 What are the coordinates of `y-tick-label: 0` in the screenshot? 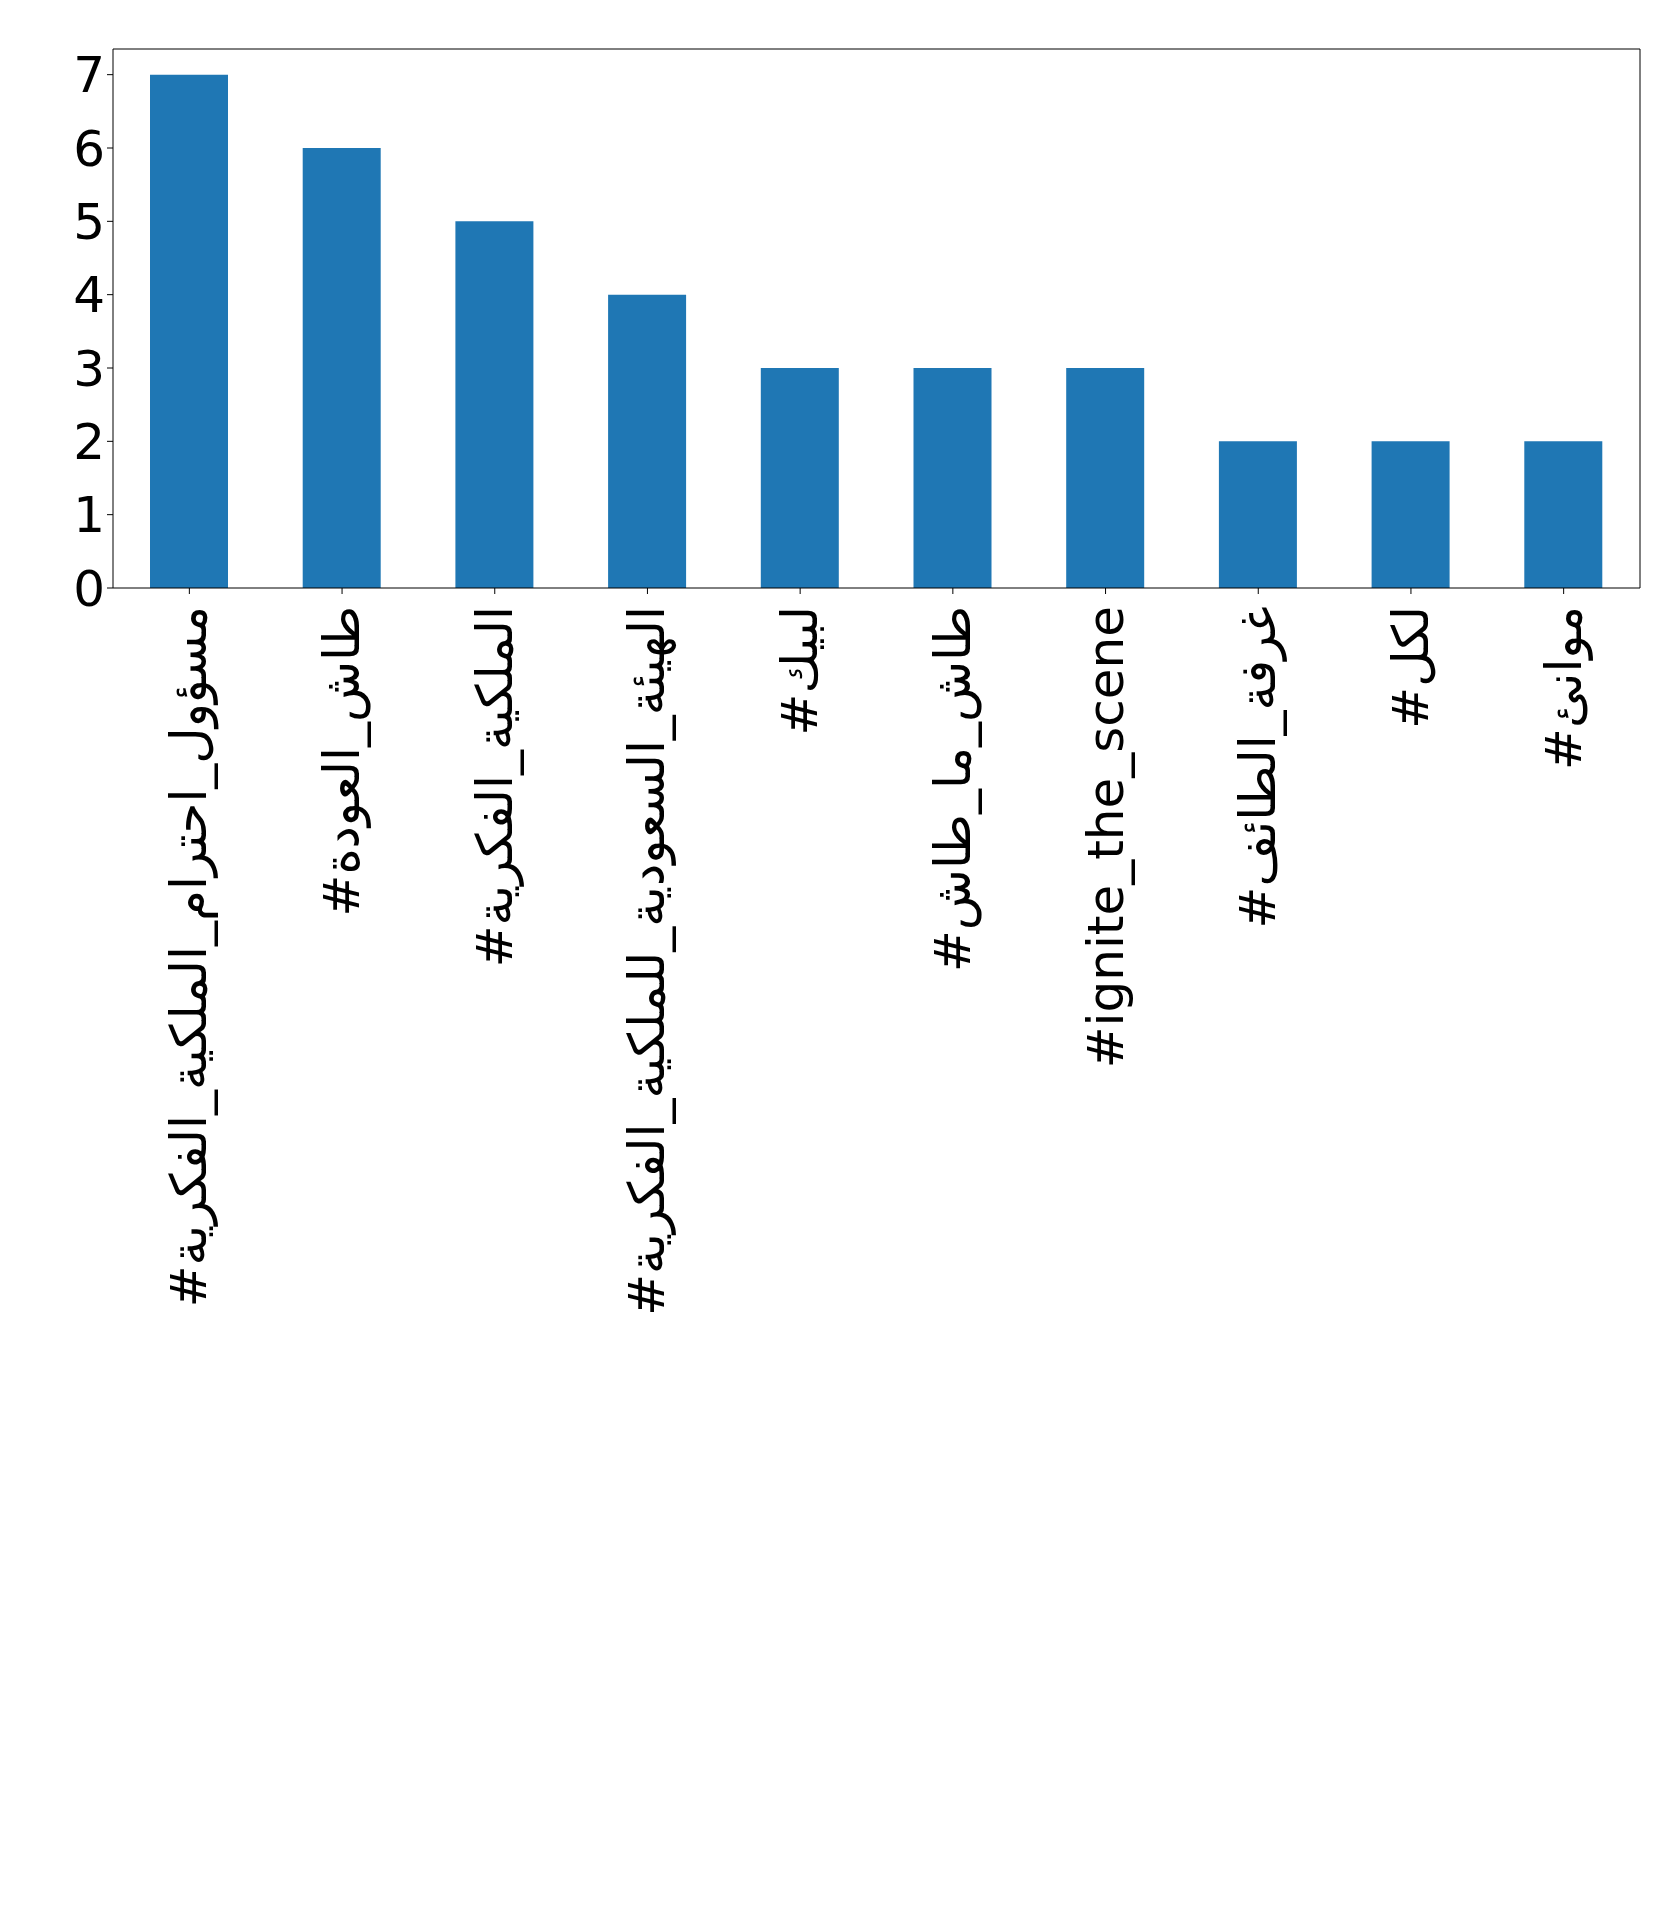 It's located at (89, 588).